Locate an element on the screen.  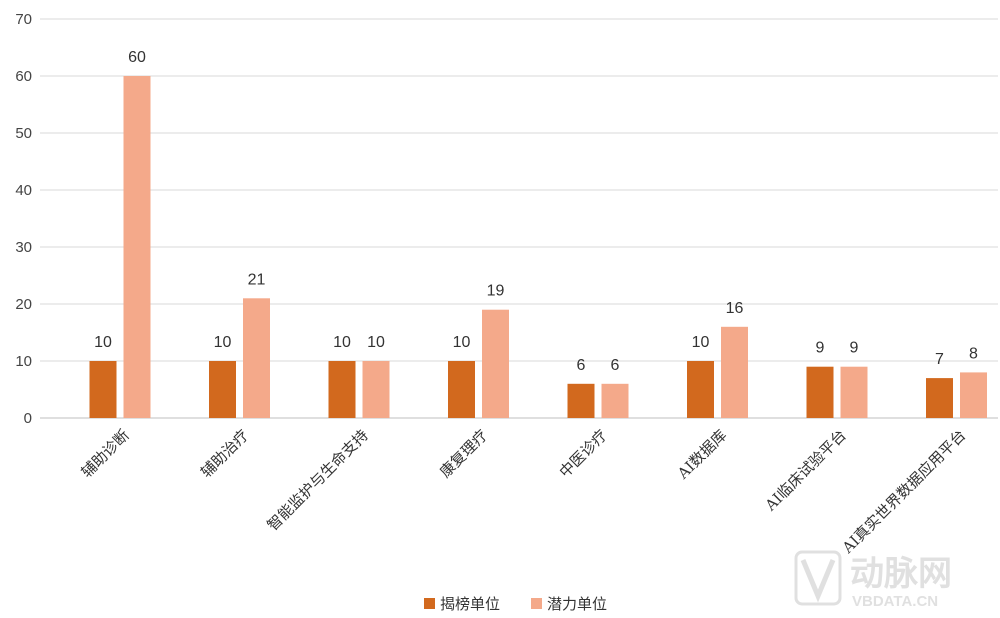
category-label: 中医诊疗 is located at coordinates (583, 453).